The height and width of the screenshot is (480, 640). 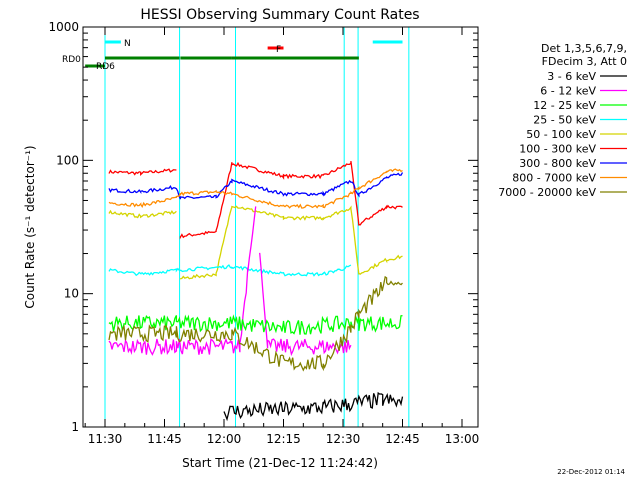 I want to click on legend-header-0: Det 1,3,5,6,7,9,, so click(x=584, y=48).